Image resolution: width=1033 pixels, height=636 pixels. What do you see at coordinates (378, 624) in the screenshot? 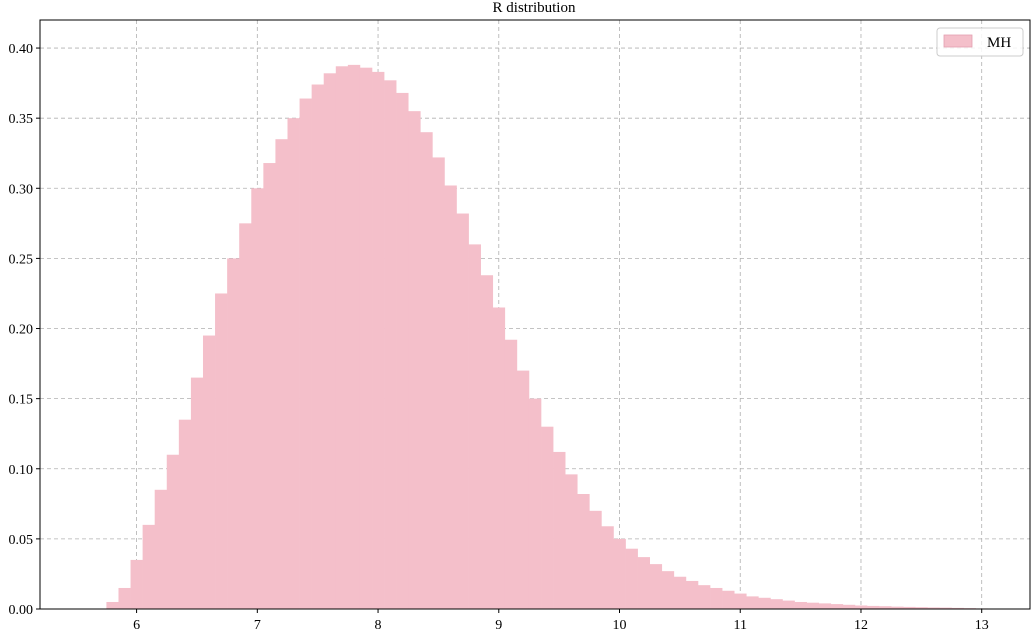
I see `x-tick-label: 8` at bounding box center [378, 624].